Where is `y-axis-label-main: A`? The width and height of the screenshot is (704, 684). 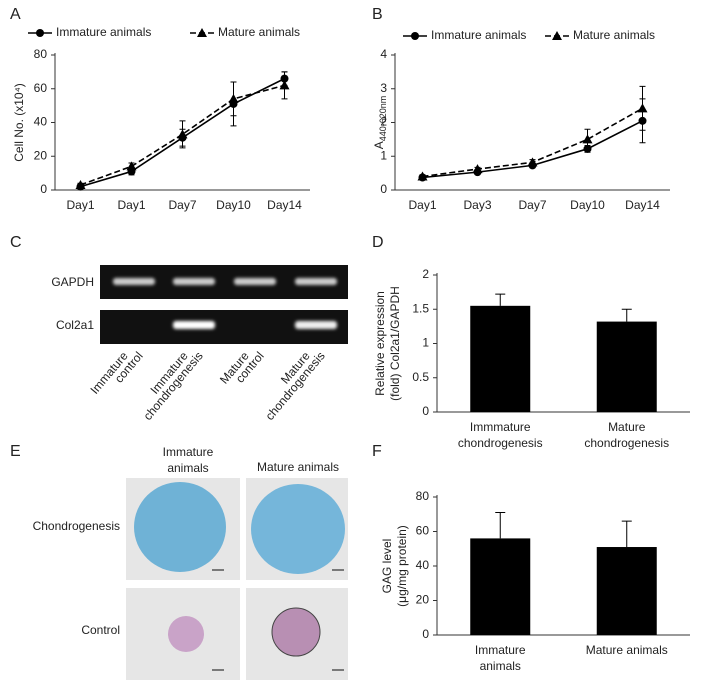
y-axis-label-main: A is located at coordinates (379, 145).